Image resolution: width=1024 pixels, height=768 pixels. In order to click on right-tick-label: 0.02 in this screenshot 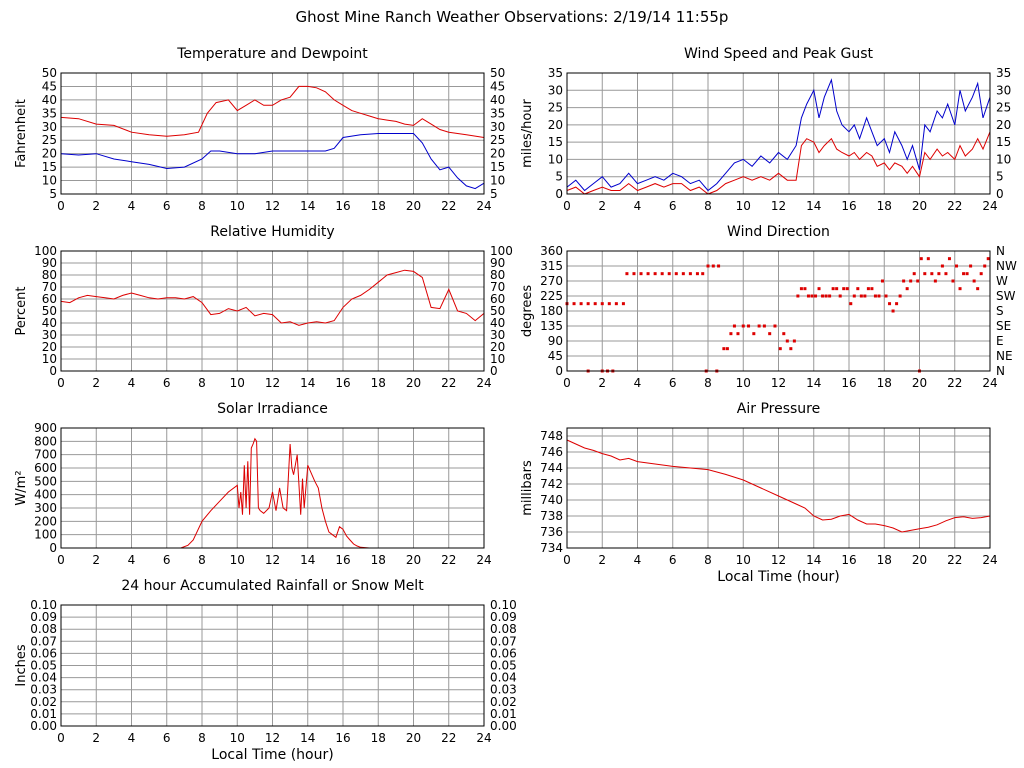, I will do `click(503, 702)`.